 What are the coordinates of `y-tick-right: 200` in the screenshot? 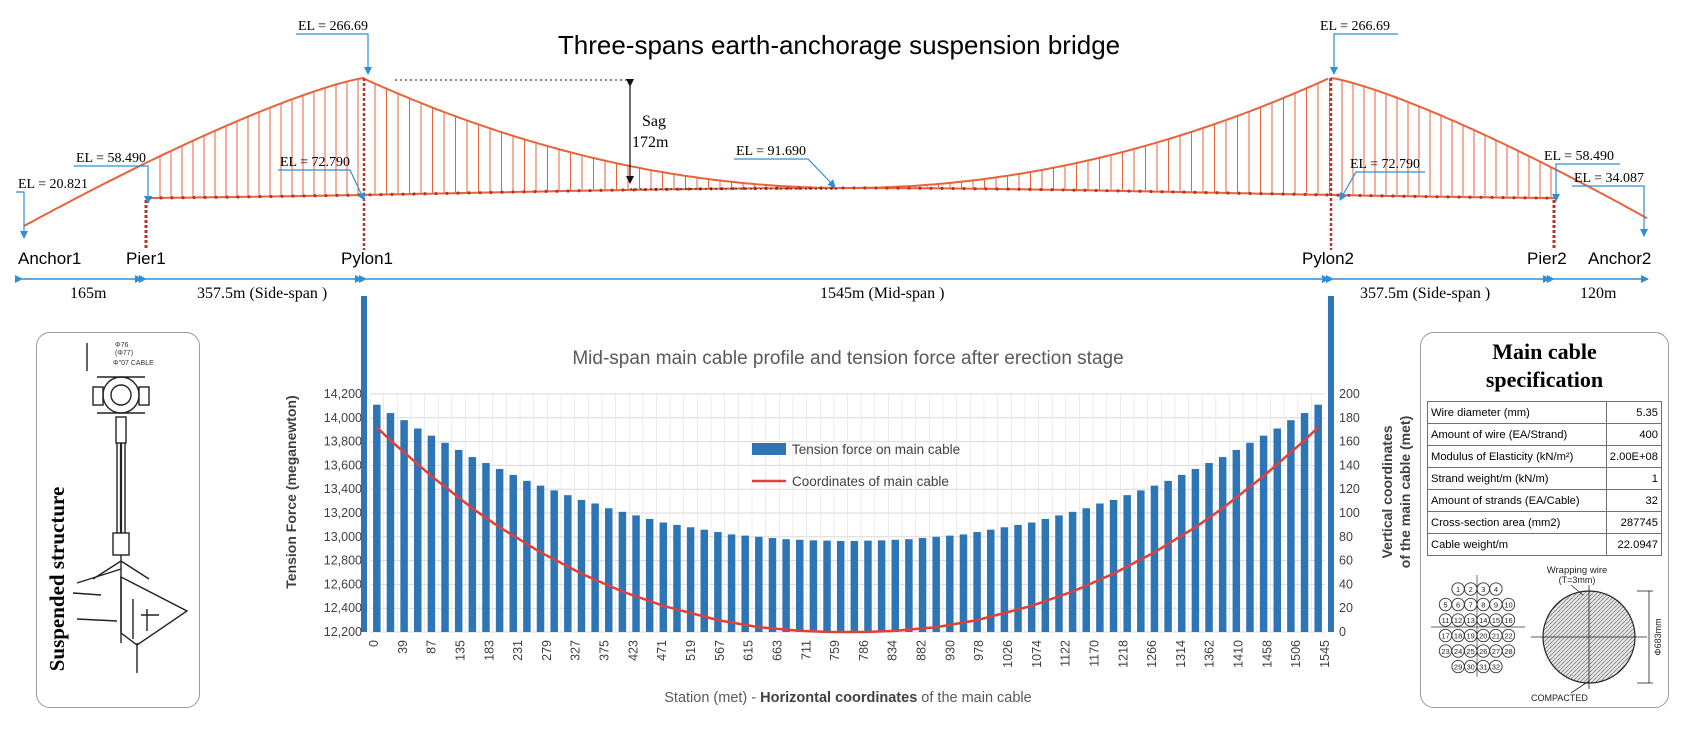 It's located at (1349, 394).